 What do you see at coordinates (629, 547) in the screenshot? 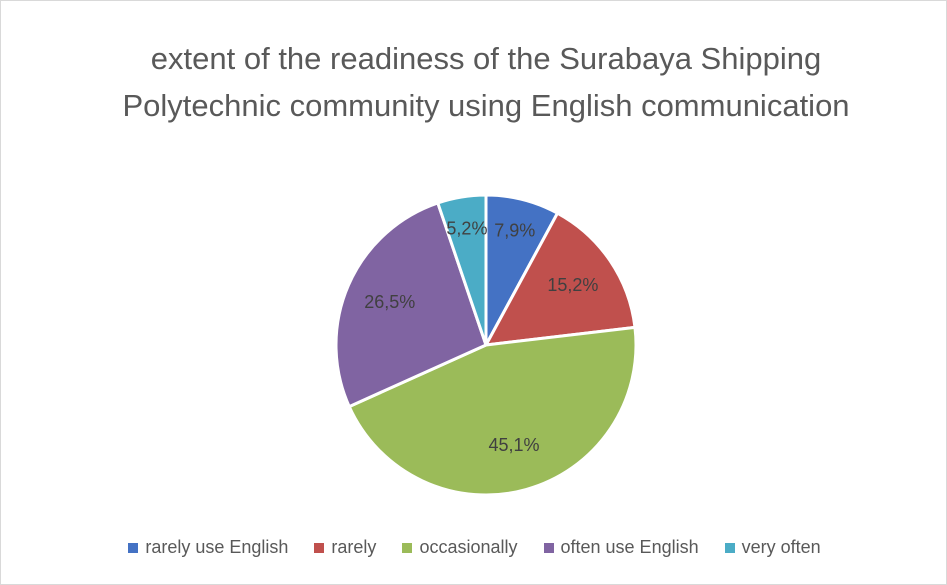
I see `legend-label: often use English` at bounding box center [629, 547].